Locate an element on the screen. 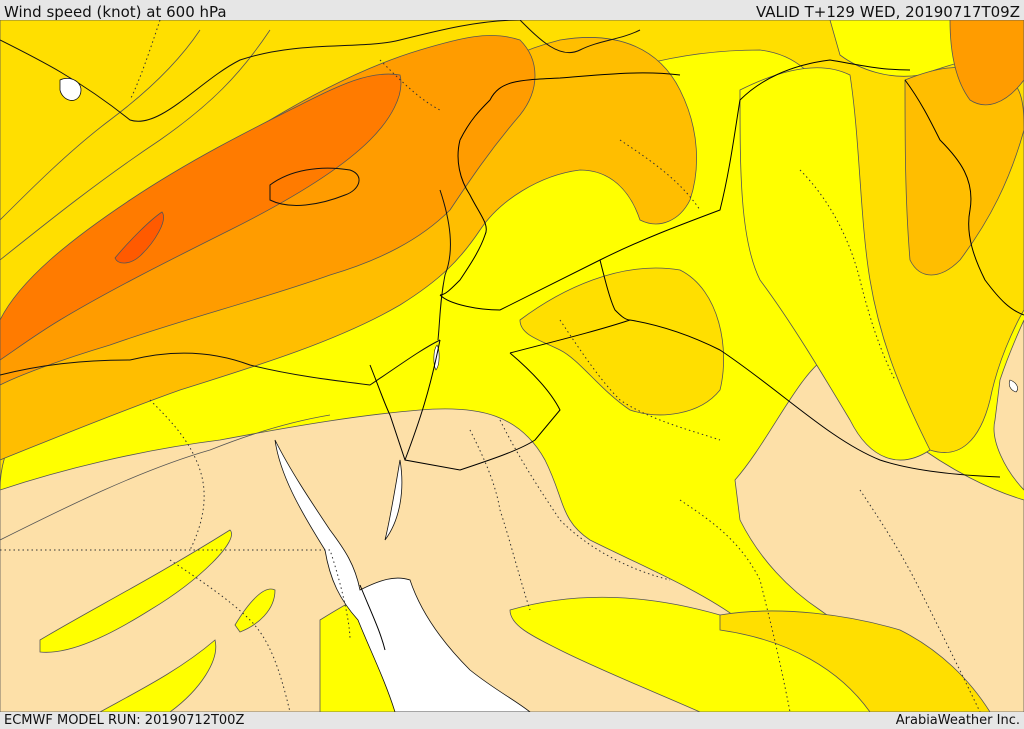  map-title: Wind speed (knot) at 600 hPa is located at coordinates (115, 12).